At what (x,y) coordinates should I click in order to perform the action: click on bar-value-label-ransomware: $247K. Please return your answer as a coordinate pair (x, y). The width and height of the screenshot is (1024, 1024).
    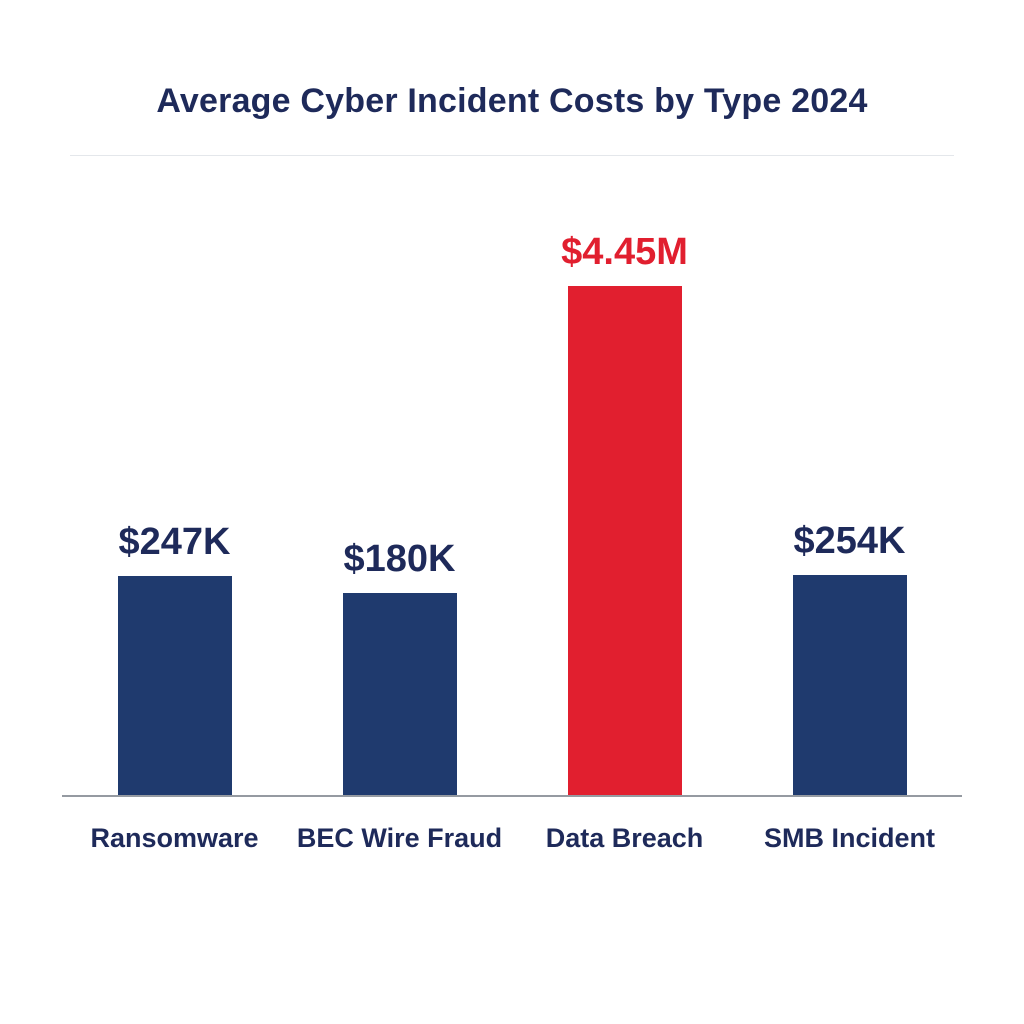
    Looking at the image, I should click on (174, 542).